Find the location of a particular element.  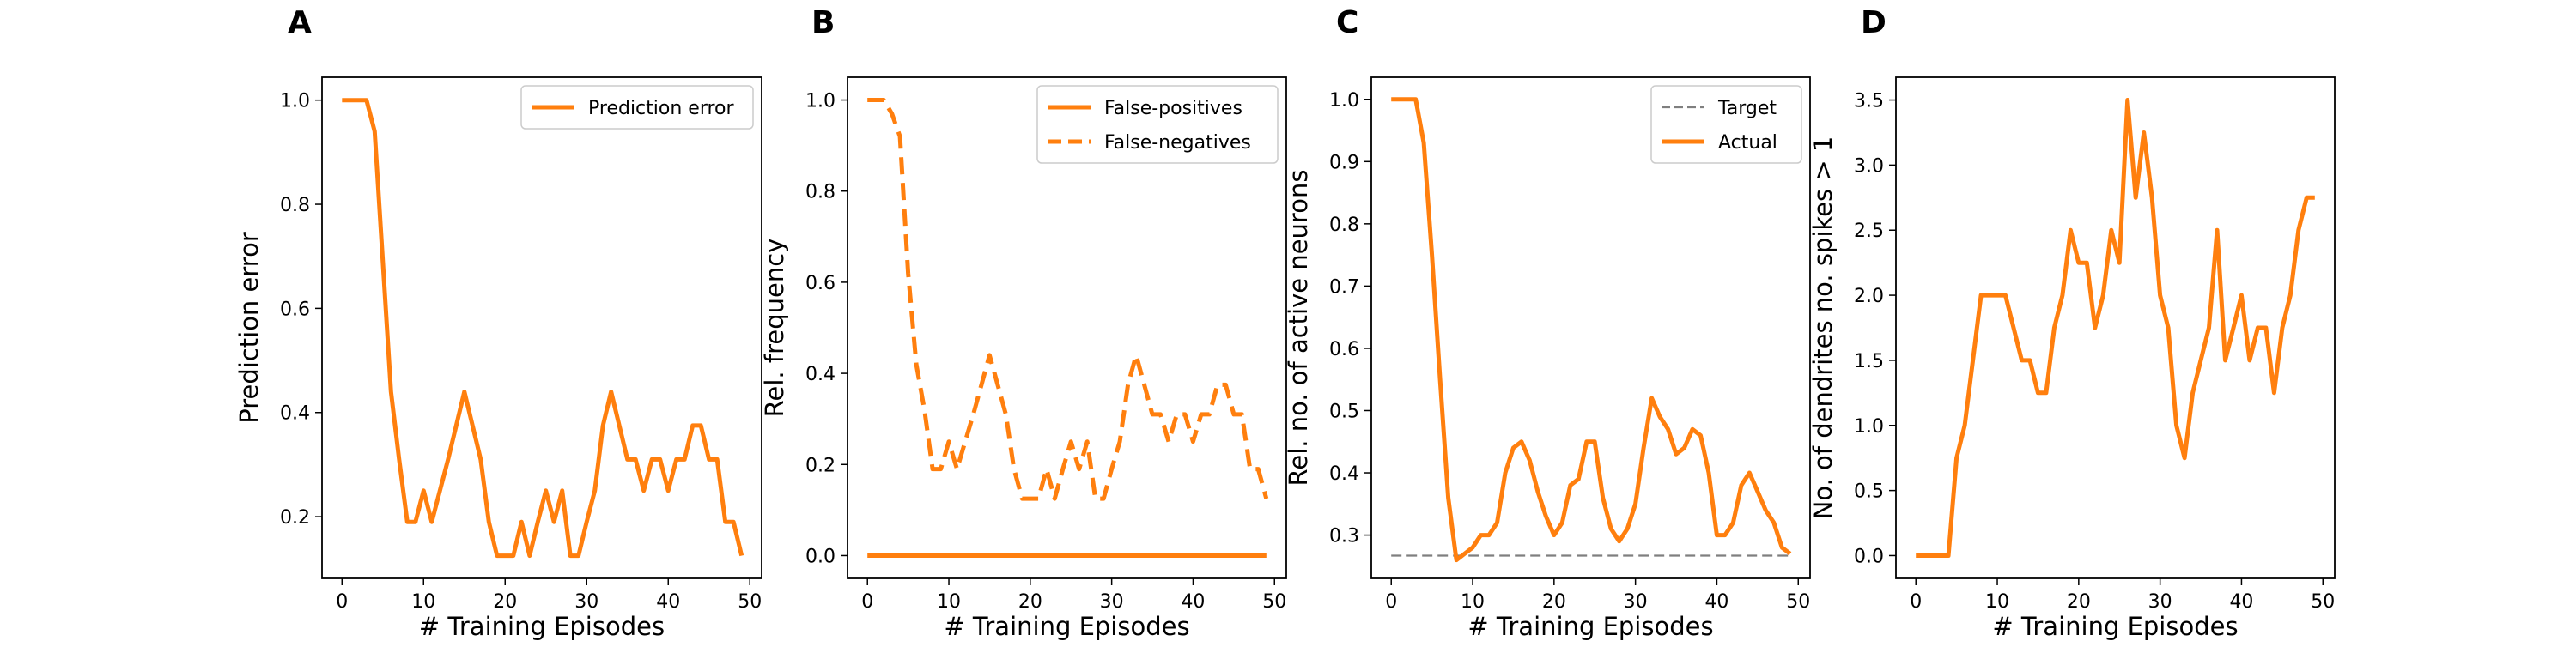

legend-label: False-negatives is located at coordinates (1177, 143).